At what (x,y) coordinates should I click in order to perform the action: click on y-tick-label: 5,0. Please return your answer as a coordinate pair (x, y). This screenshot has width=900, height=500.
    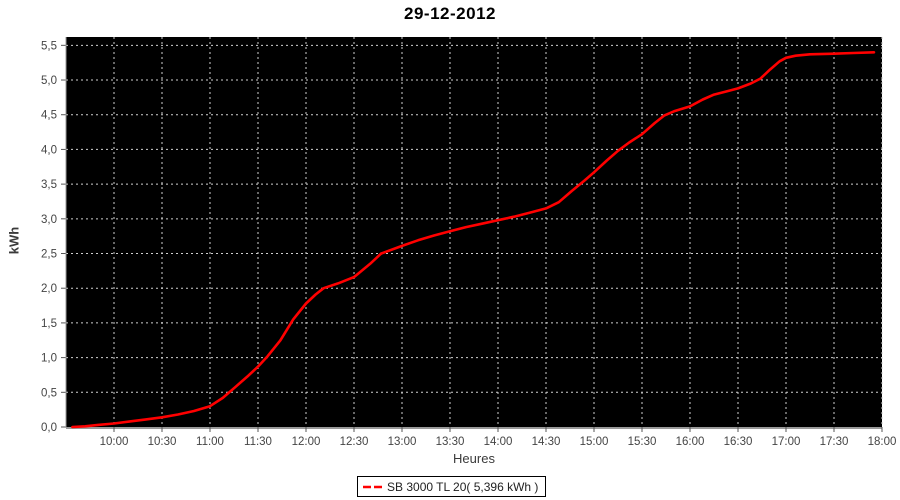
    Looking at the image, I should click on (49, 81).